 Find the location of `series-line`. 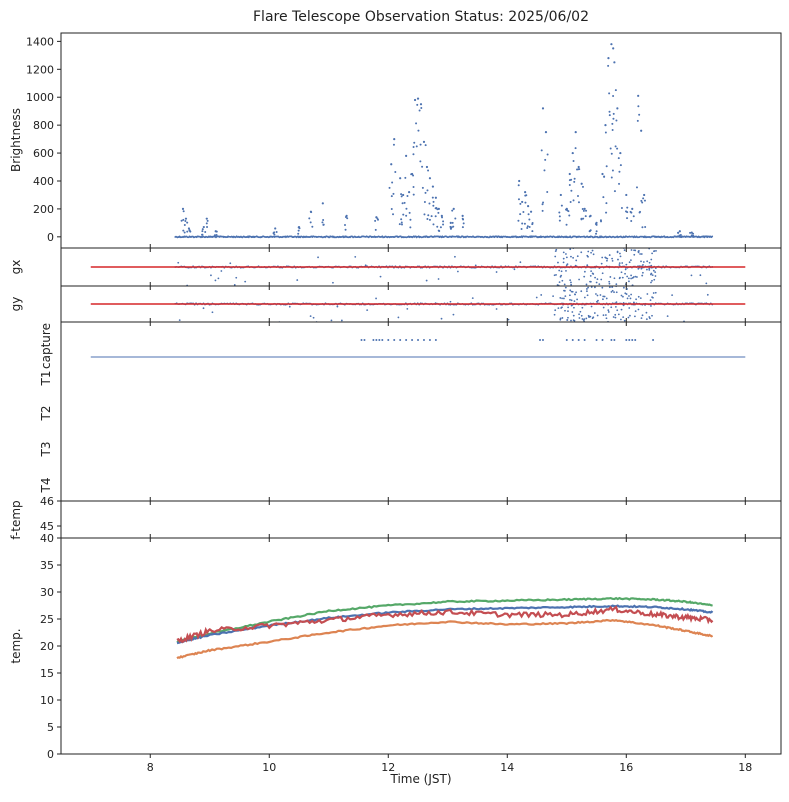

series-line is located at coordinates (445, 624).